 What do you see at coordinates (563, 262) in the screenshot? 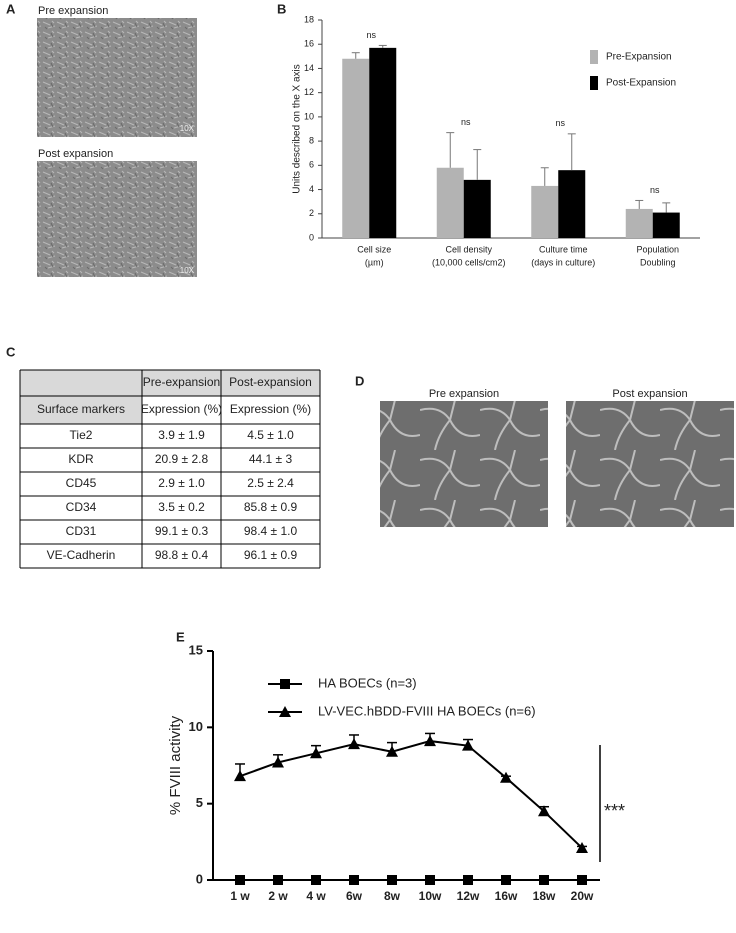
I see `x-tick-label: (days in culture)` at bounding box center [563, 262].